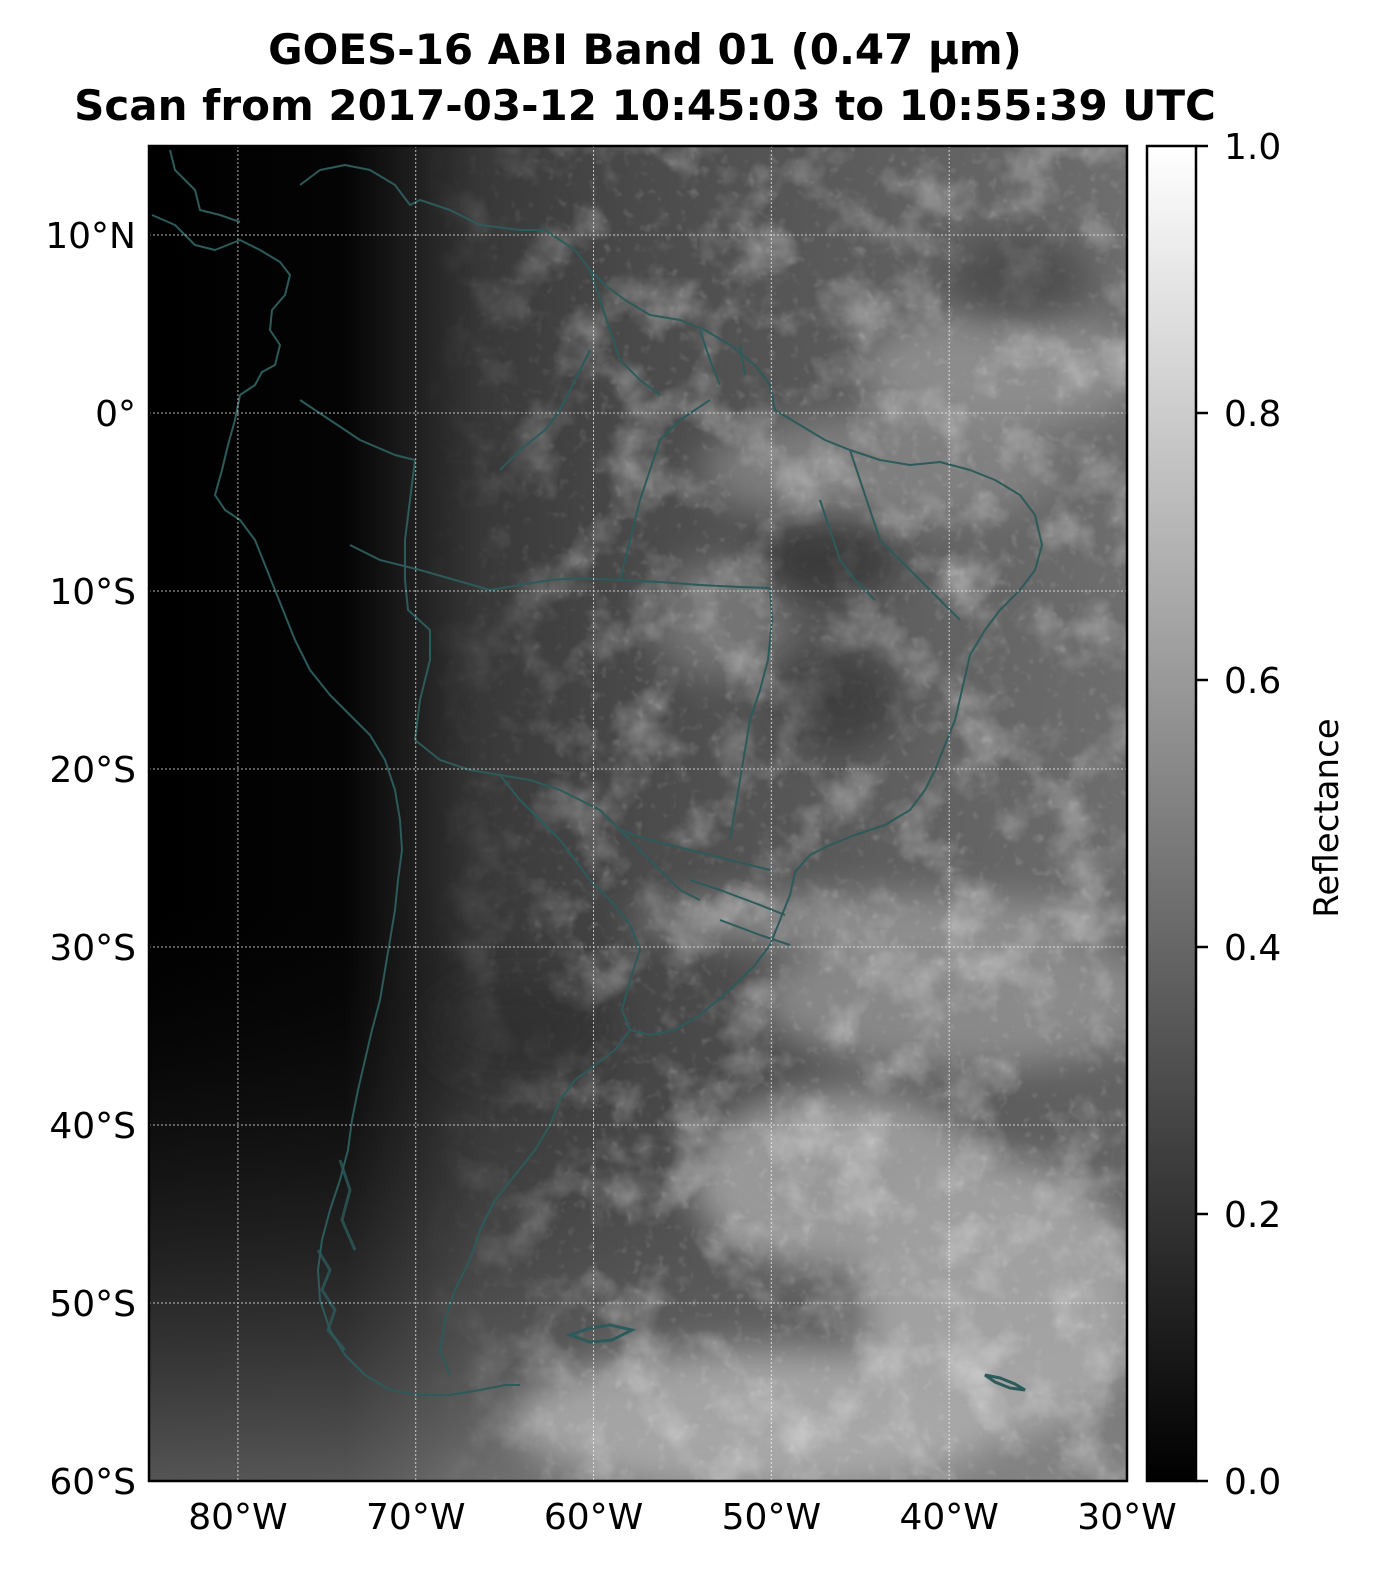 This screenshot has height=1596, width=1399. Describe the element at coordinates (682, 1517) in the screenshot. I see `longitude-tick-labels: 80°W 70°W 60°W 50°W 40°W 30°W` at that location.